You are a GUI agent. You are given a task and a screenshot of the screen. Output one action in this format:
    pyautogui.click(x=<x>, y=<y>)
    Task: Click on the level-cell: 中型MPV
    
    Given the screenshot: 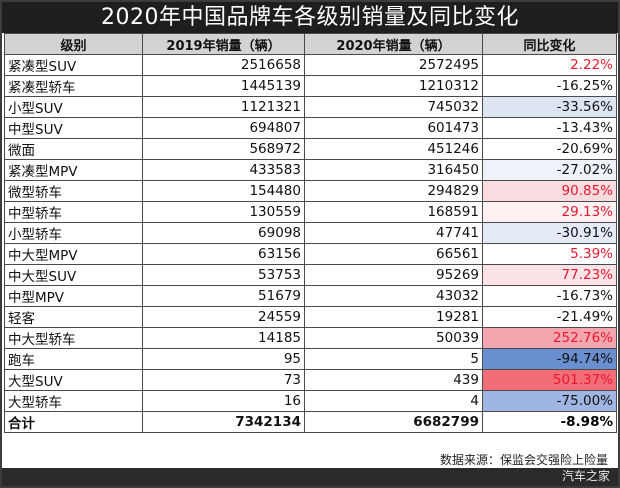 What is the action you would take?
    pyautogui.click(x=73, y=296)
    